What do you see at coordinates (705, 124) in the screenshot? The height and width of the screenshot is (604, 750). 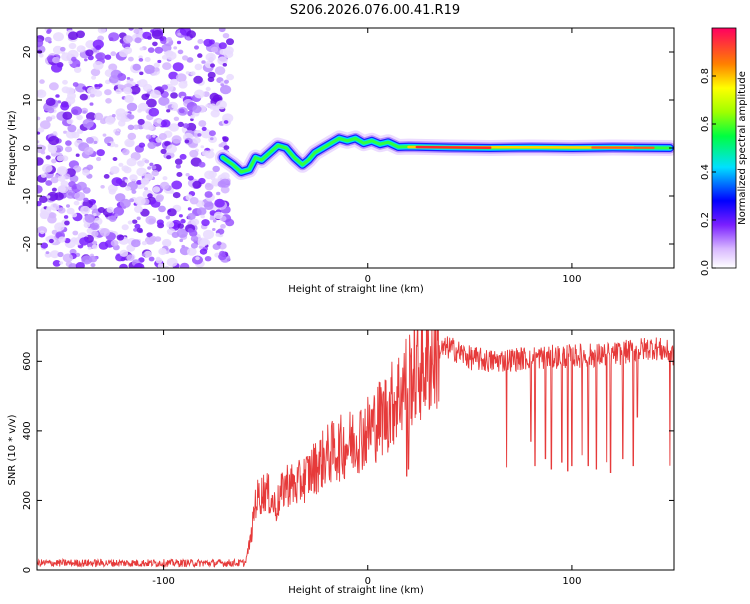 I see `colorbar-tick-label: 0.6` at bounding box center [705, 124].